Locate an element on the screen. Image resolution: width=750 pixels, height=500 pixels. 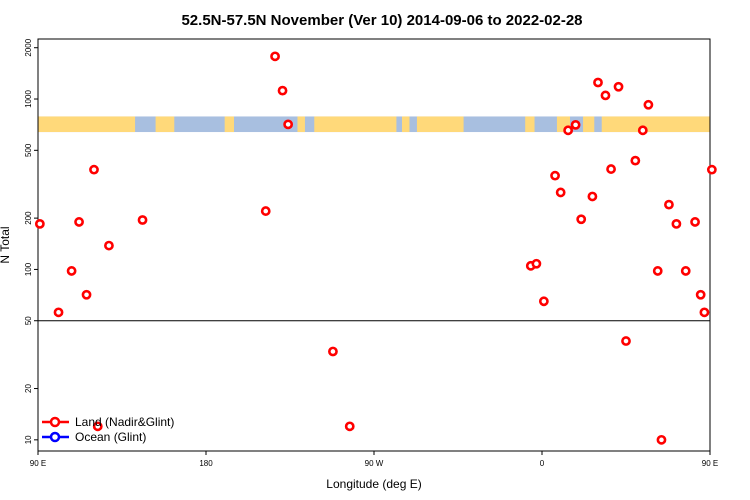
x-tick-label: 90 W is located at coordinates (374, 463).